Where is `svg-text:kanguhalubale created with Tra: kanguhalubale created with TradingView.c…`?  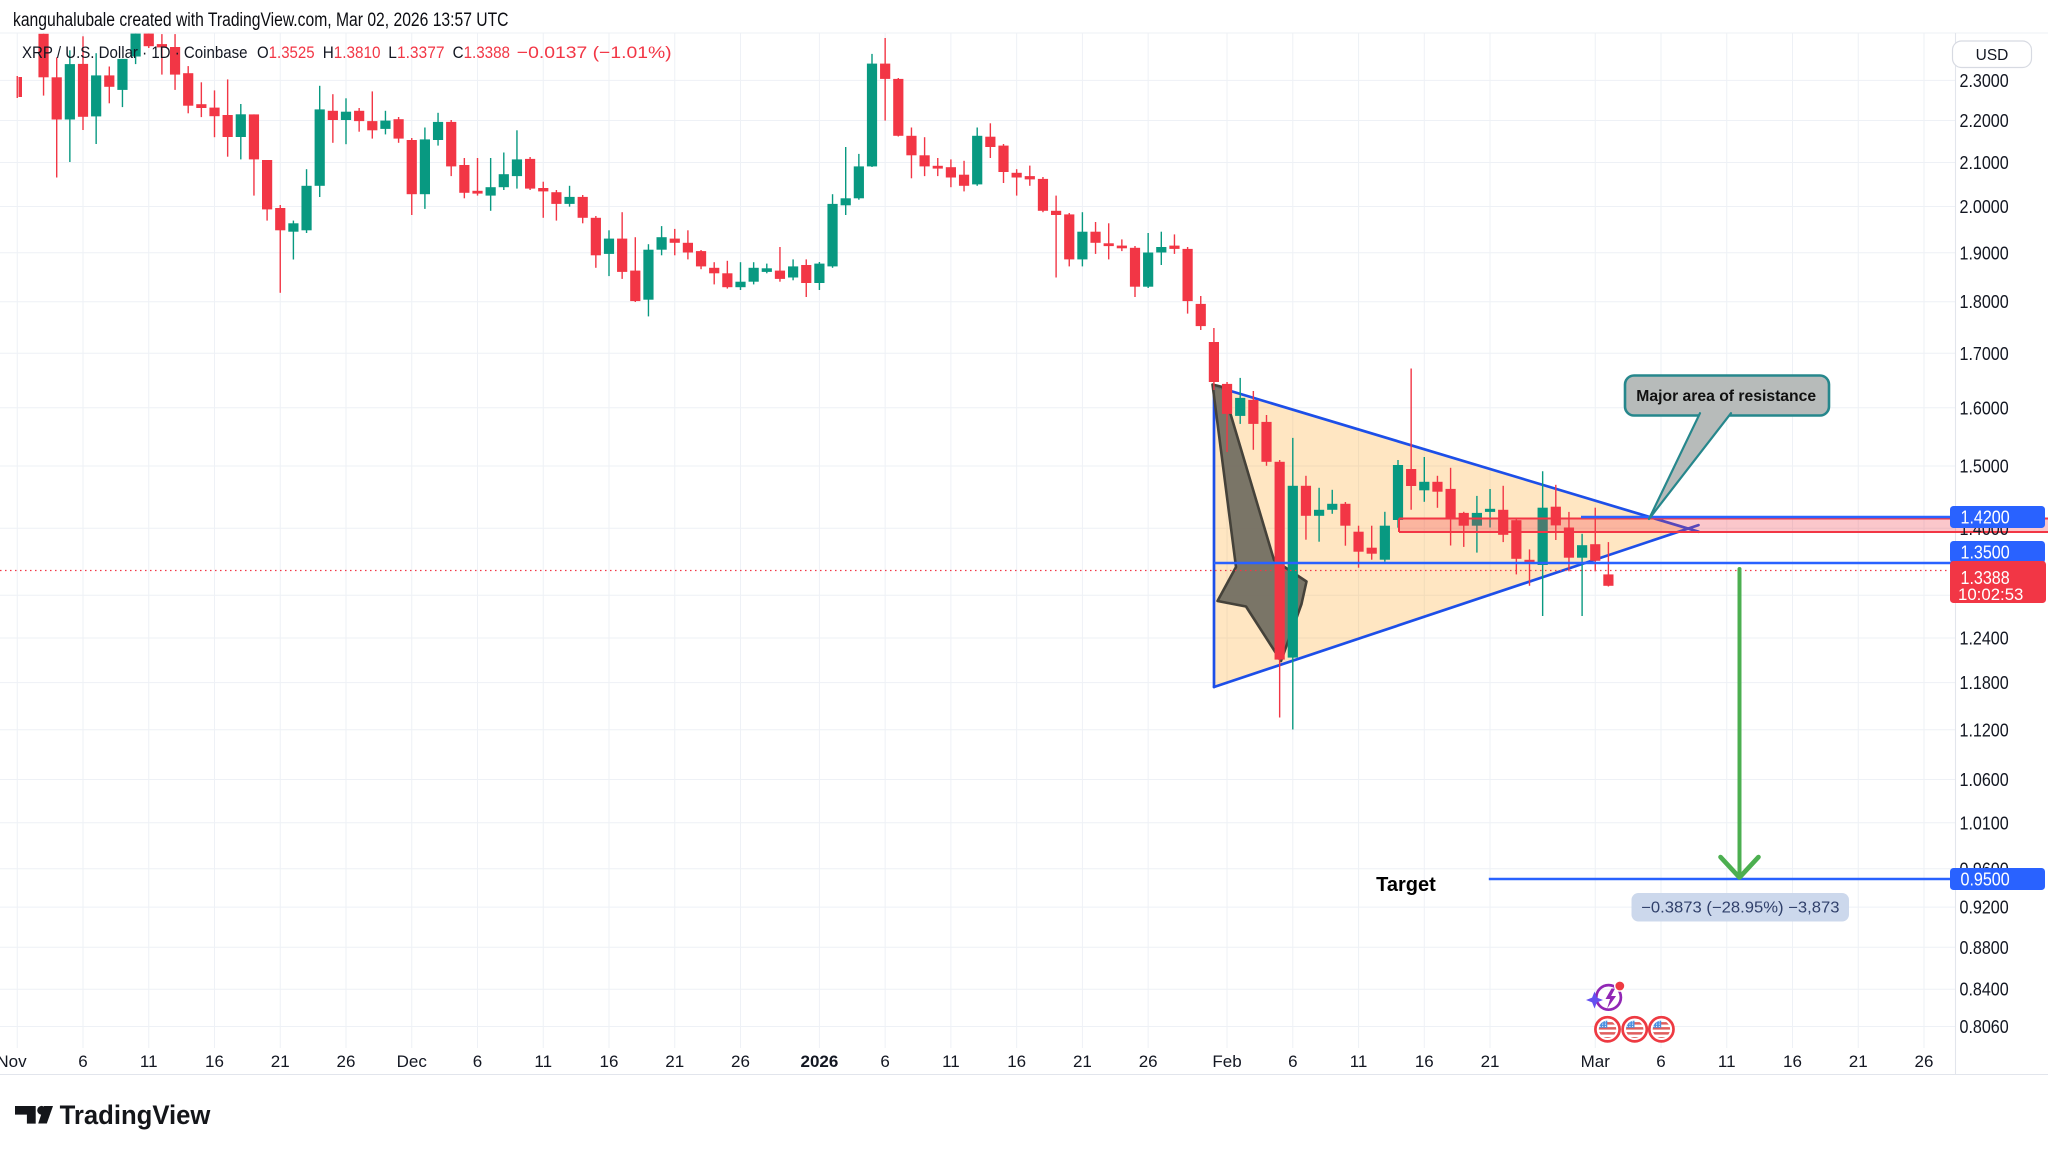
svg-text:kanguhalubale created with Tra: kanguhalubale created with TradingView.c… is located at coordinates (261, 20).